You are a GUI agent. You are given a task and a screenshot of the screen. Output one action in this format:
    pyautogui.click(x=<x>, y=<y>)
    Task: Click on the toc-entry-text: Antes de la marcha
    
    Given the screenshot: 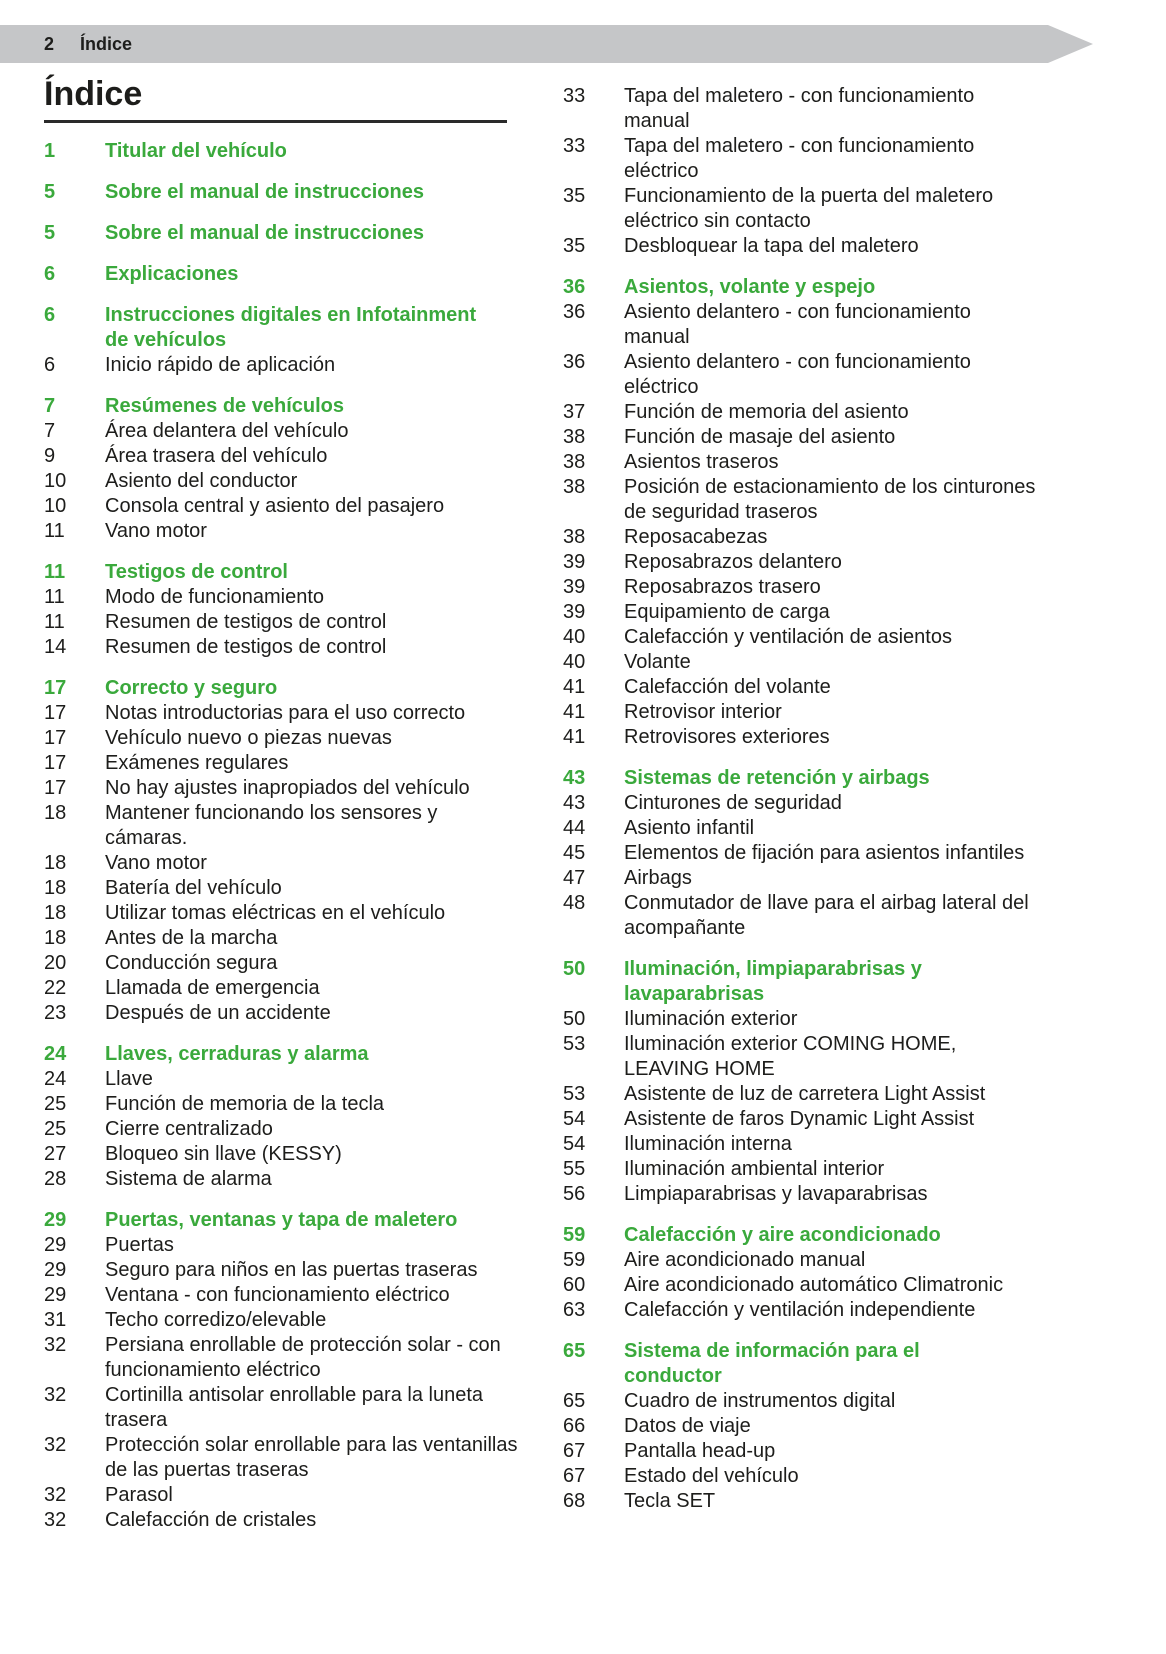 What is the action you would take?
    pyautogui.click(x=191, y=938)
    